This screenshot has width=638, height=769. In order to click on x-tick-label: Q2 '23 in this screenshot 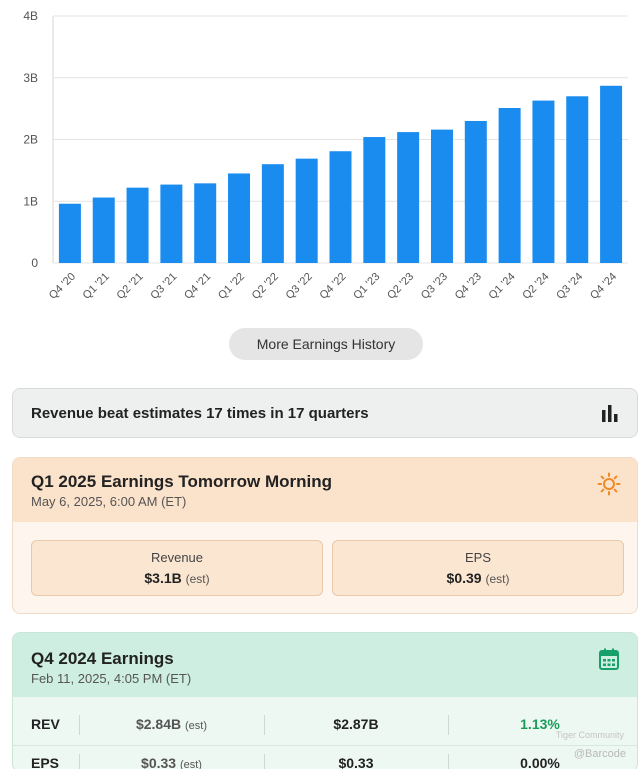, I will do `click(400, 286)`.